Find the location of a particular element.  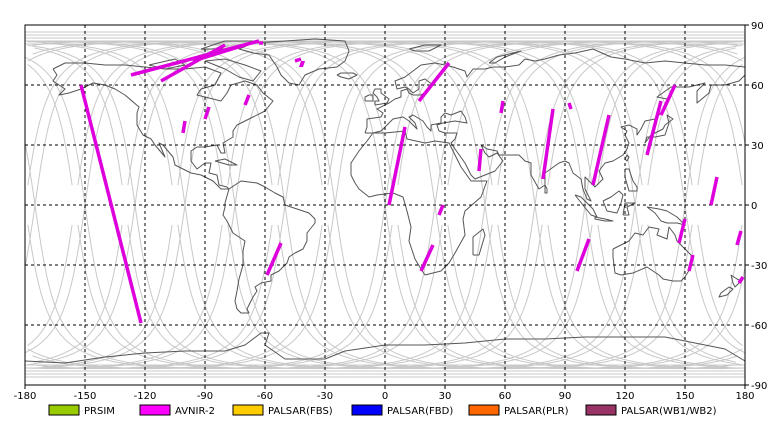

coastline-svalbard is located at coordinates (425, 48).